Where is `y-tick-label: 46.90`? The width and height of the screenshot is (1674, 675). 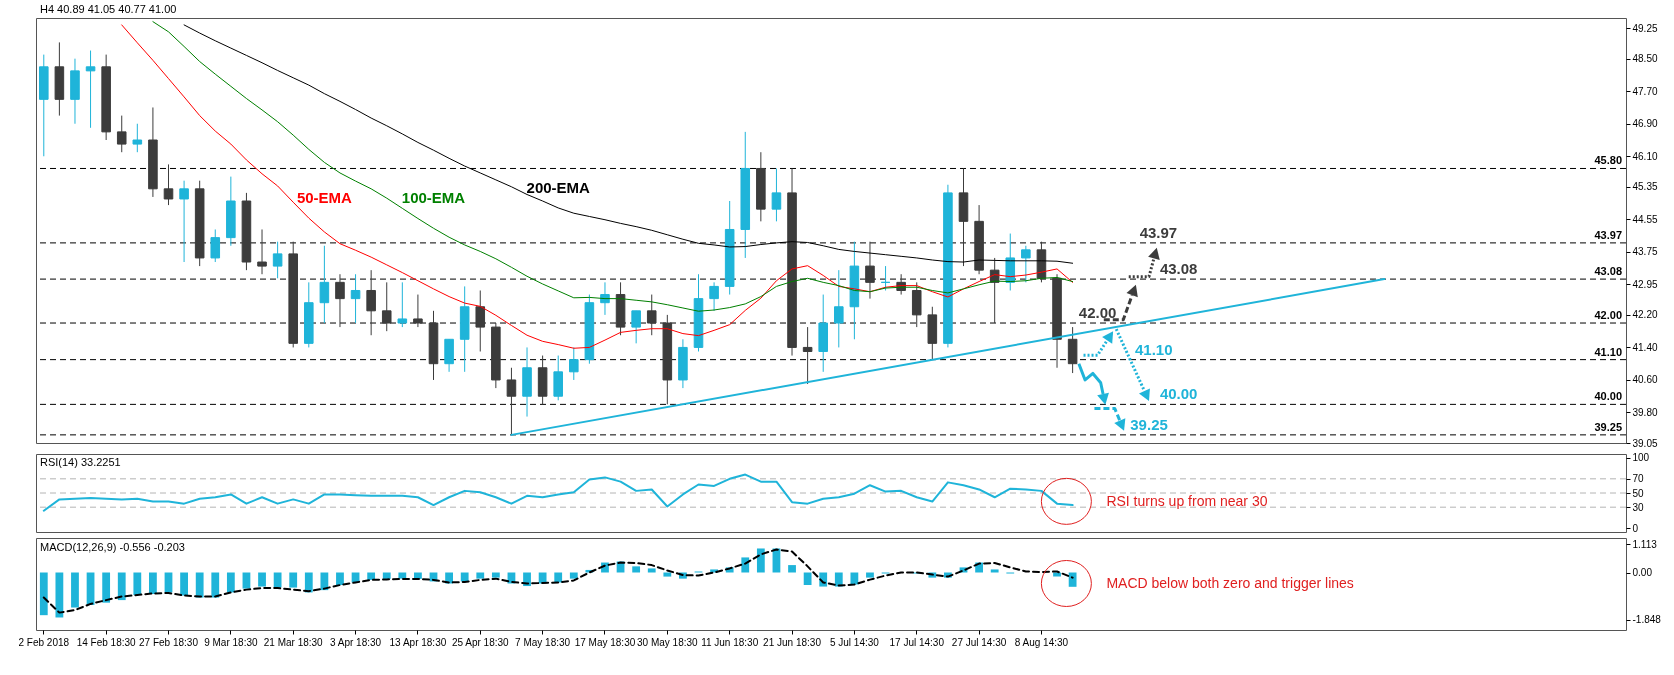
y-tick-label: 46.90 is located at coordinates (1645, 124).